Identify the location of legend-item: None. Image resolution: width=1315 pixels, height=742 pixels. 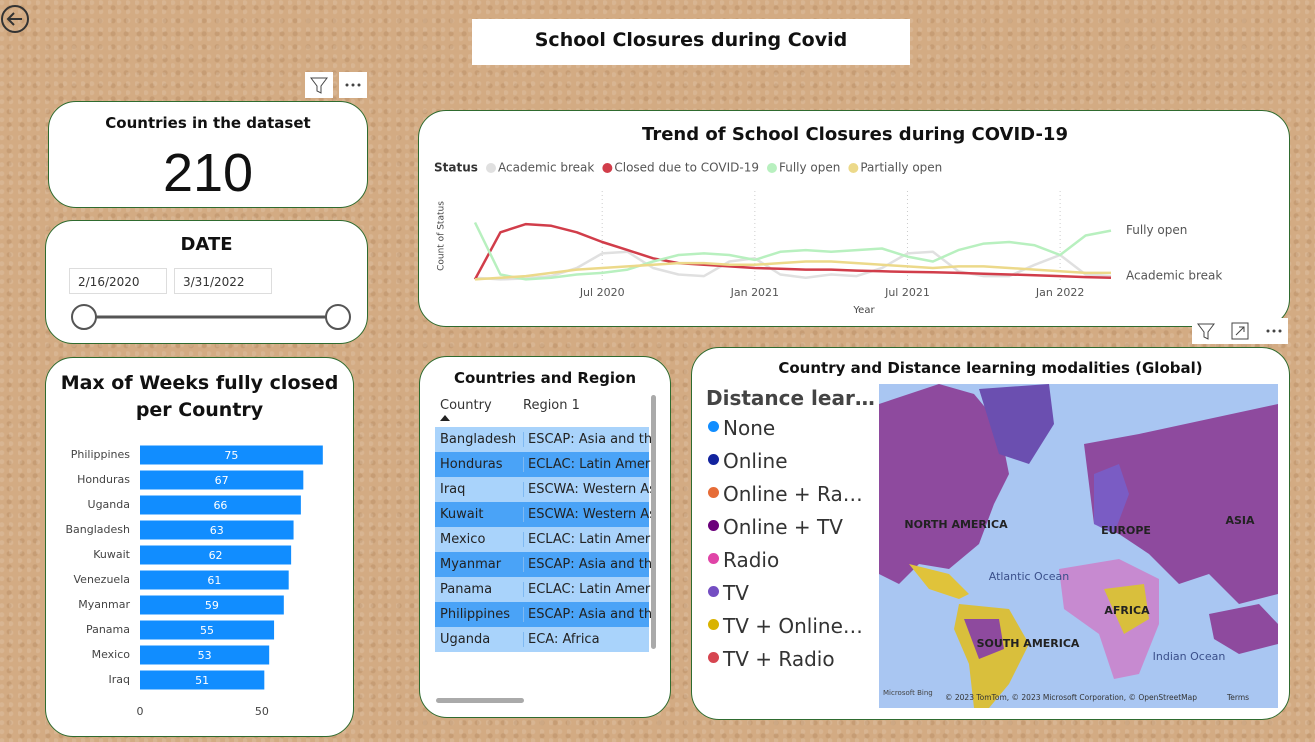
(788, 428).